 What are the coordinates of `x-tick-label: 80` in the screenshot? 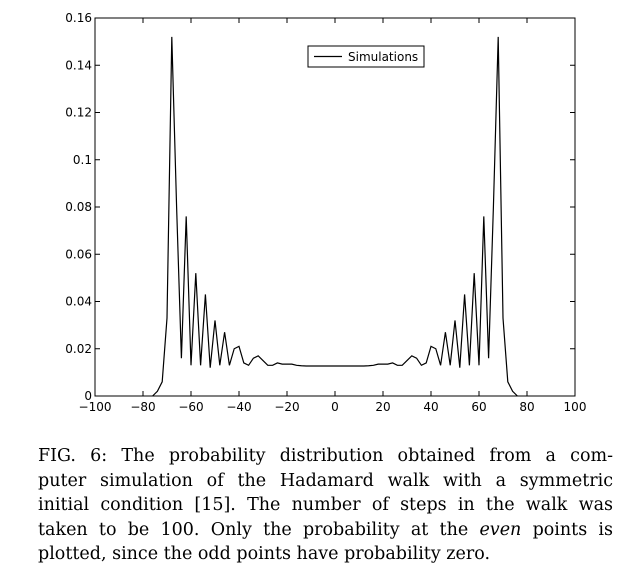 It's located at (526, 407).